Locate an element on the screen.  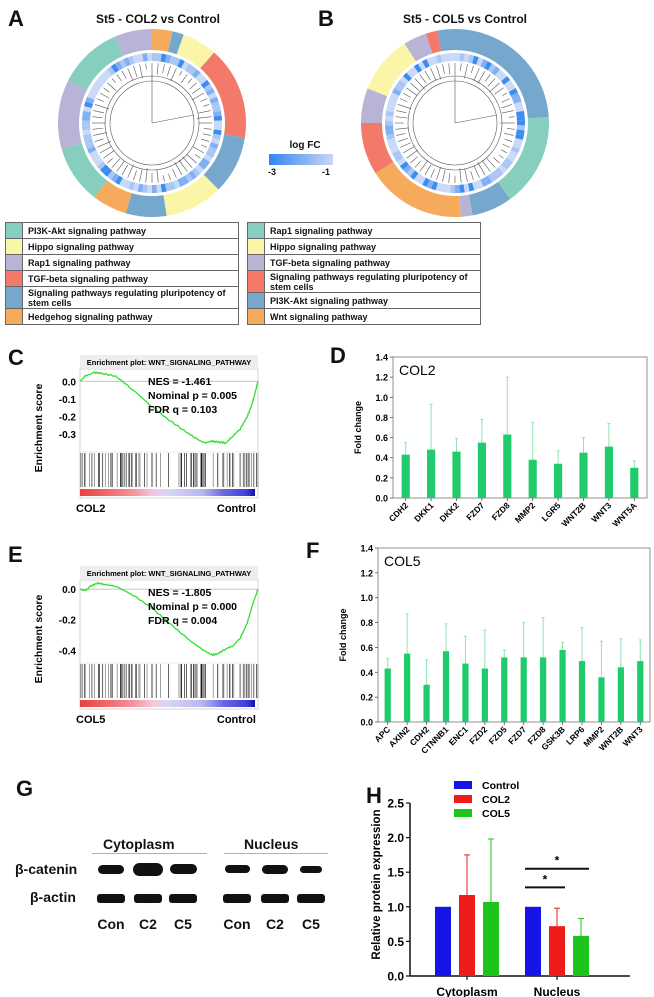
legend-label: Rap1 signaling pathway is located at coordinates (130, 262).